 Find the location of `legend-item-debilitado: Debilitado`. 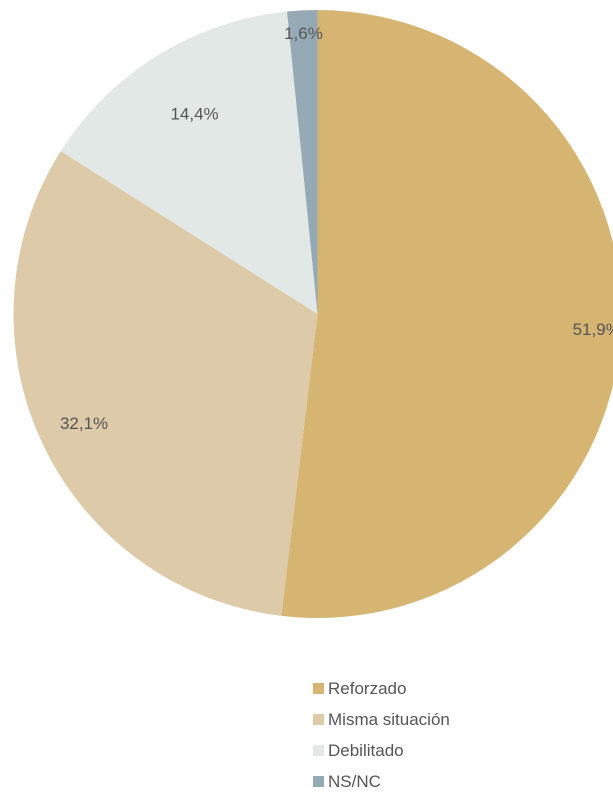

legend-item-debilitado: Debilitado is located at coordinates (458, 750).